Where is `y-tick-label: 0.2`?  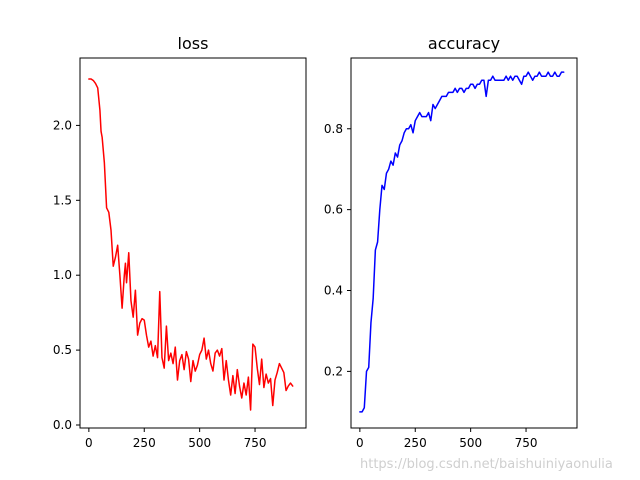
y-tick-label: 0.2 is located at coordinates (333, 371).